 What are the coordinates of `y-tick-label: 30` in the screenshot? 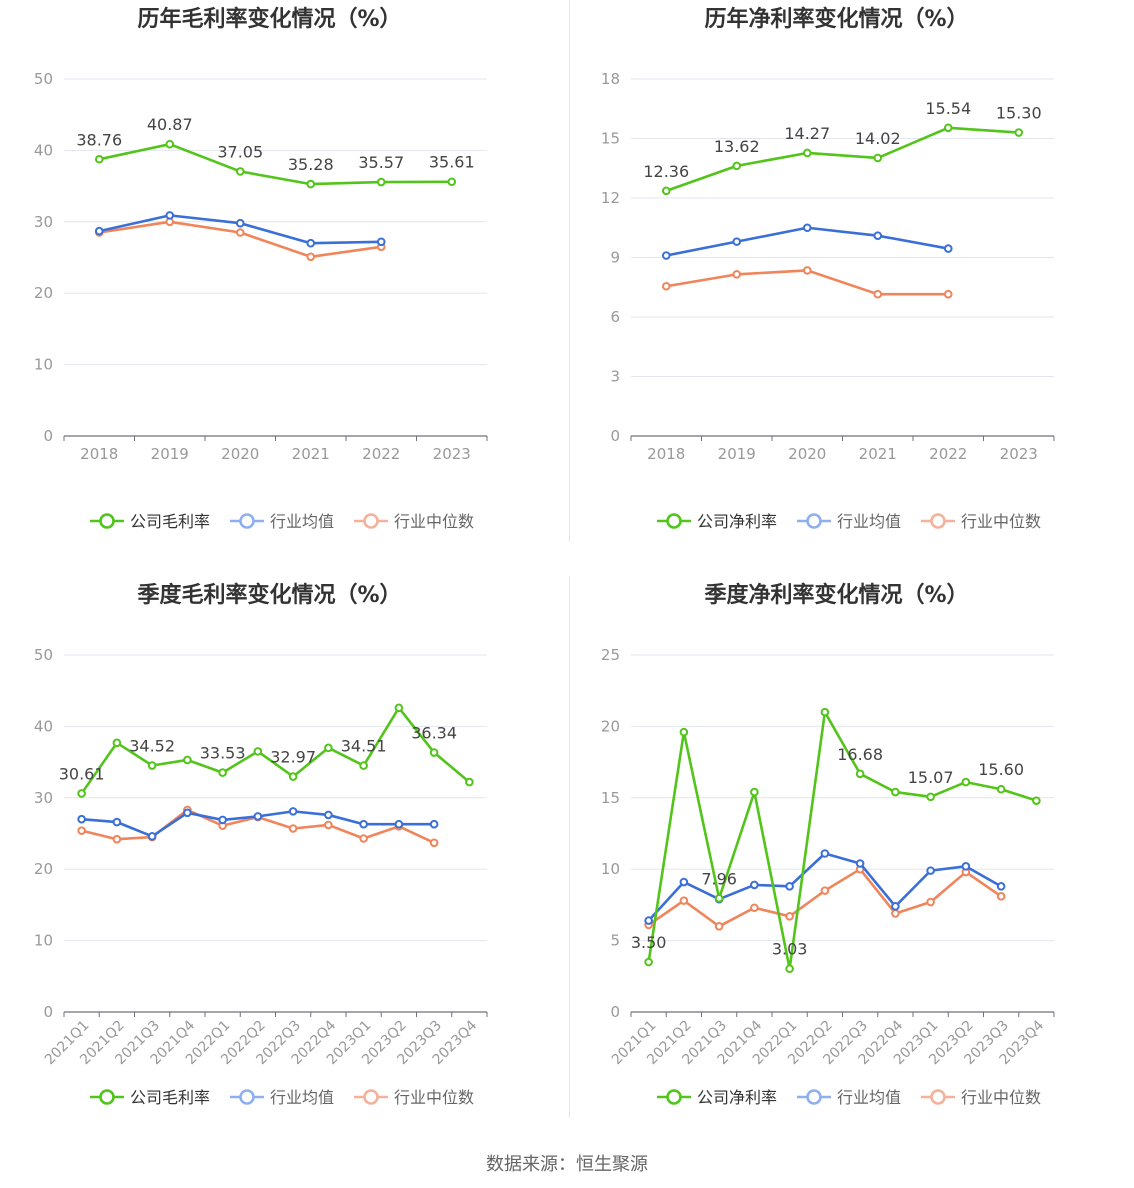 It's located at (43, 222).